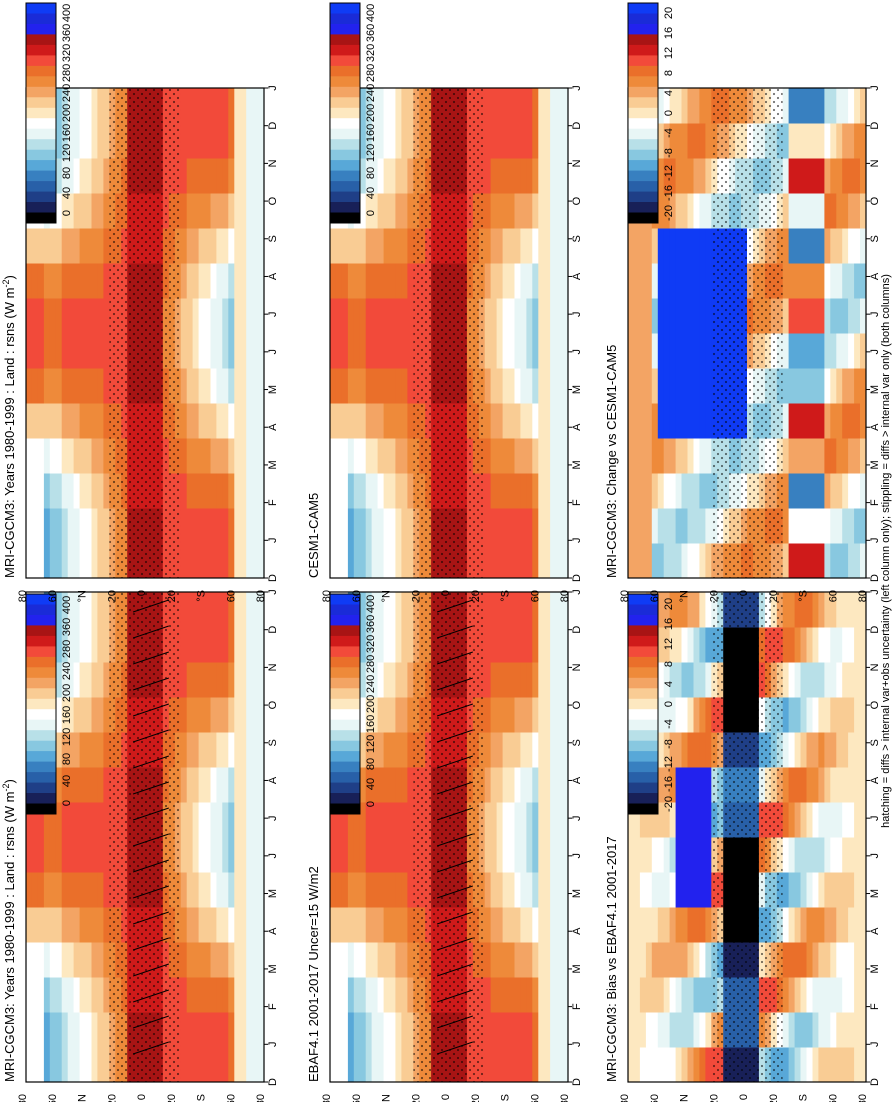 This screenshot has width=895, height=1102. What do you see at coordinates (371, 664) in the screenshot?
I see `colorbar-tick-label: 280` at bounding box center [371, 664].